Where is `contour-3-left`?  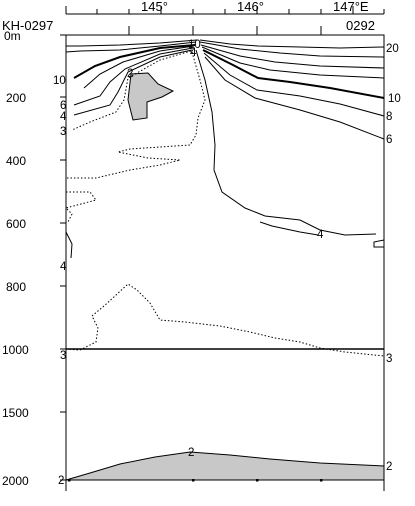 contour-3-left is located at coordinates (131, 90).